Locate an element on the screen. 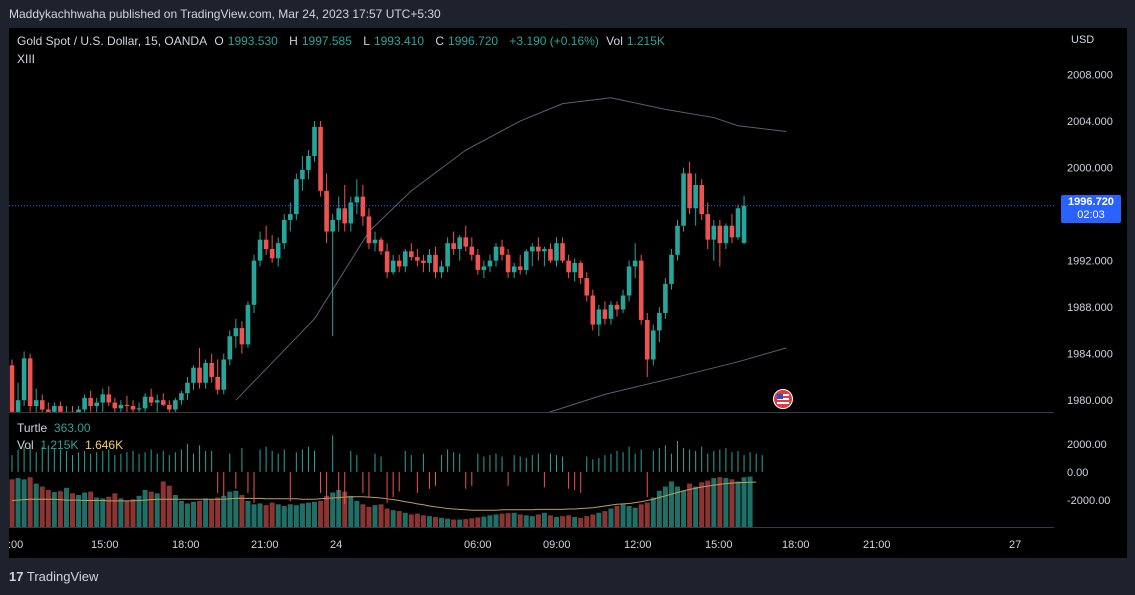 The image size is (1135, 595). us-flag-icon is located at coordinates (783, 399).